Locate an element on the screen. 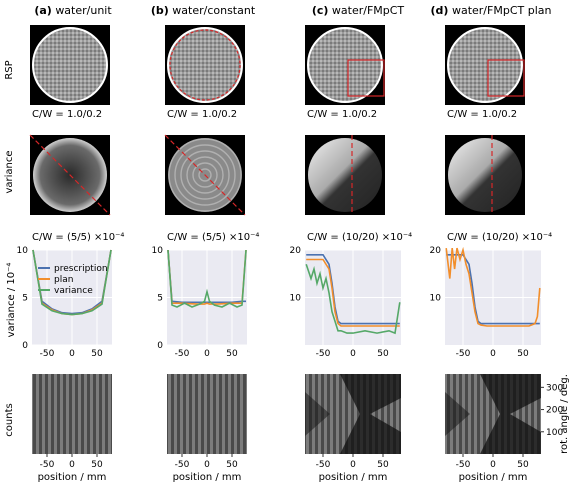 Image resolution: width=575 pixels, height=500 pixels. counts-sinogram-a is located at coordinates (72, 414).